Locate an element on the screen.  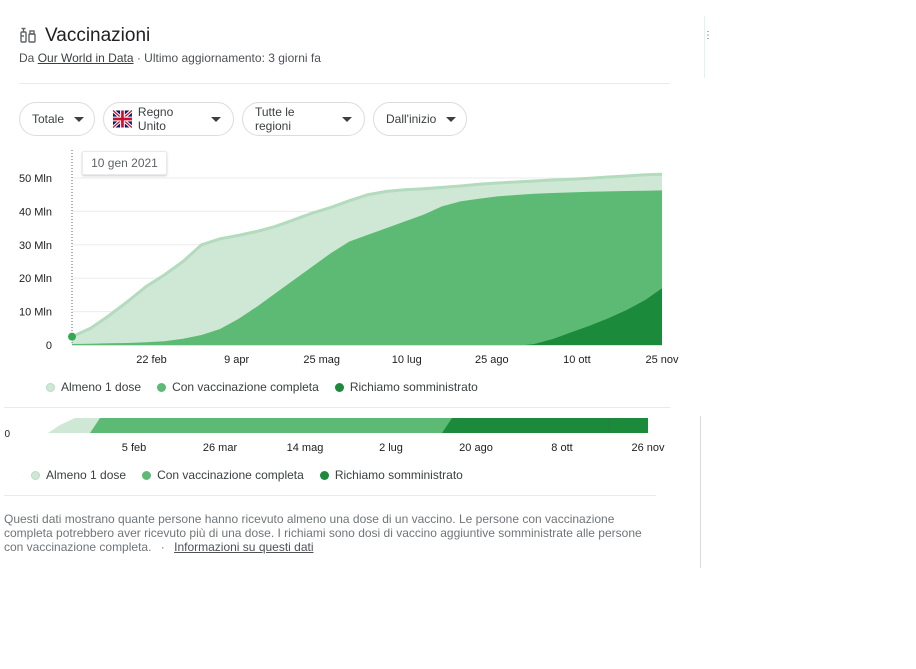
filter-period-chip: Dall'inizio is located at coordinates (420, 119).